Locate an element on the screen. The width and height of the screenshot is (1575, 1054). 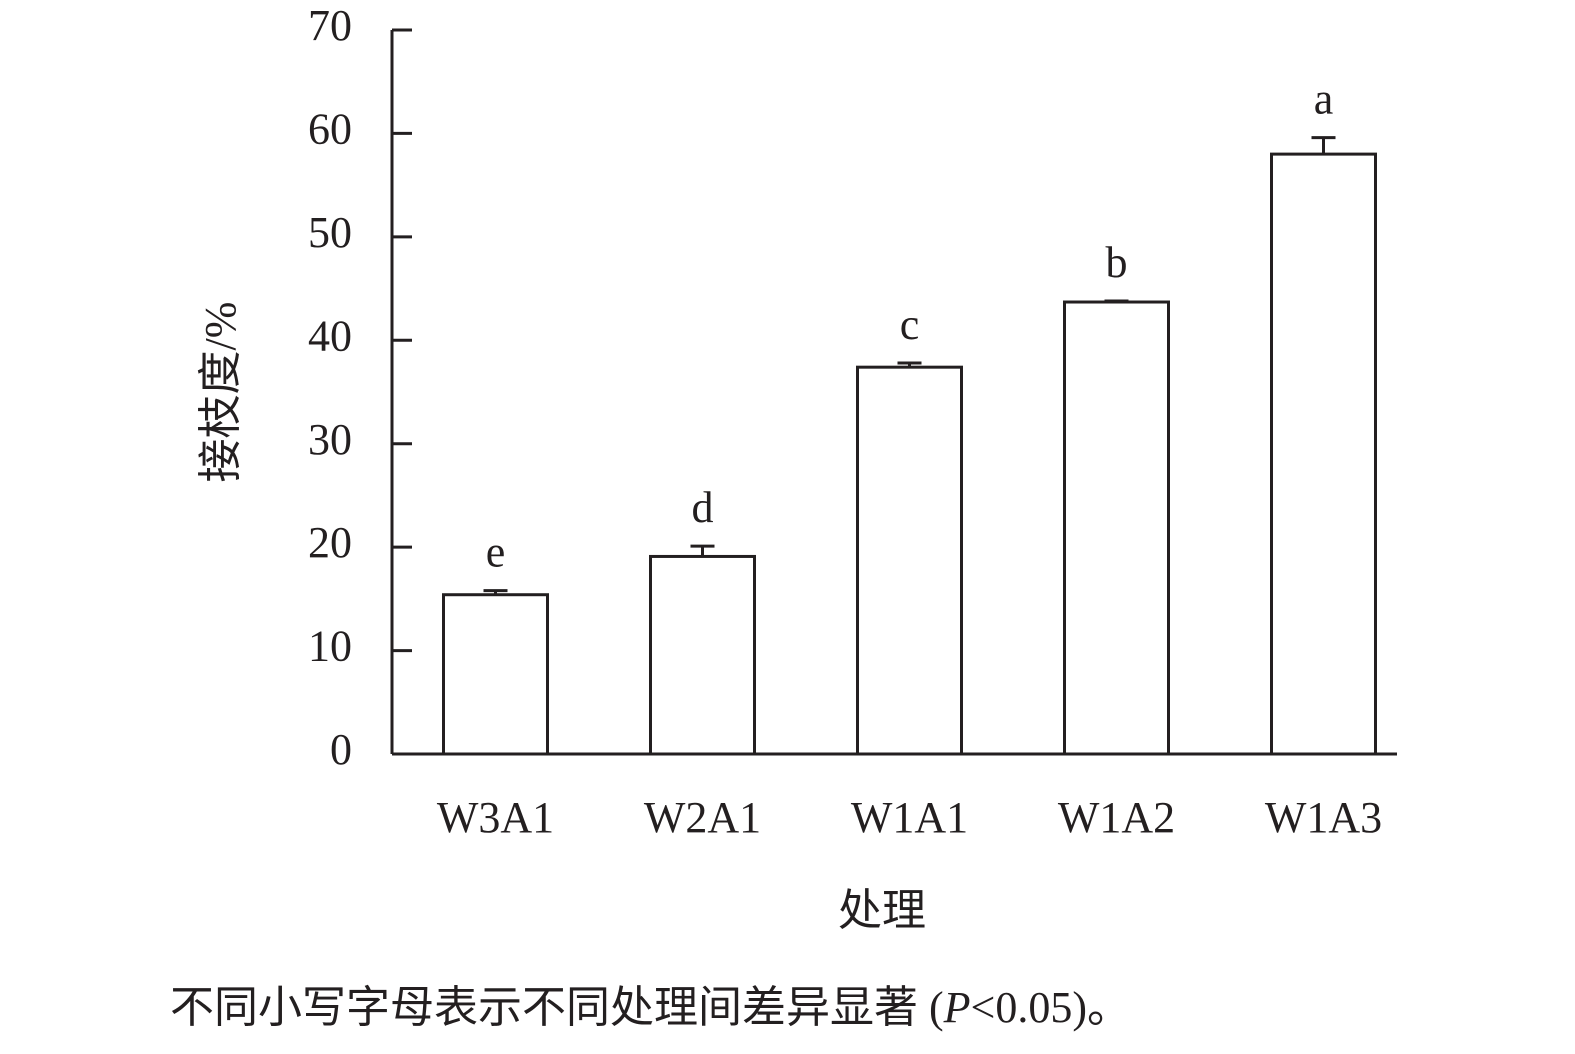
caption-text: 不同小写字母表示不同处理间差异显著 ( is located at coordinates (557, 1007).